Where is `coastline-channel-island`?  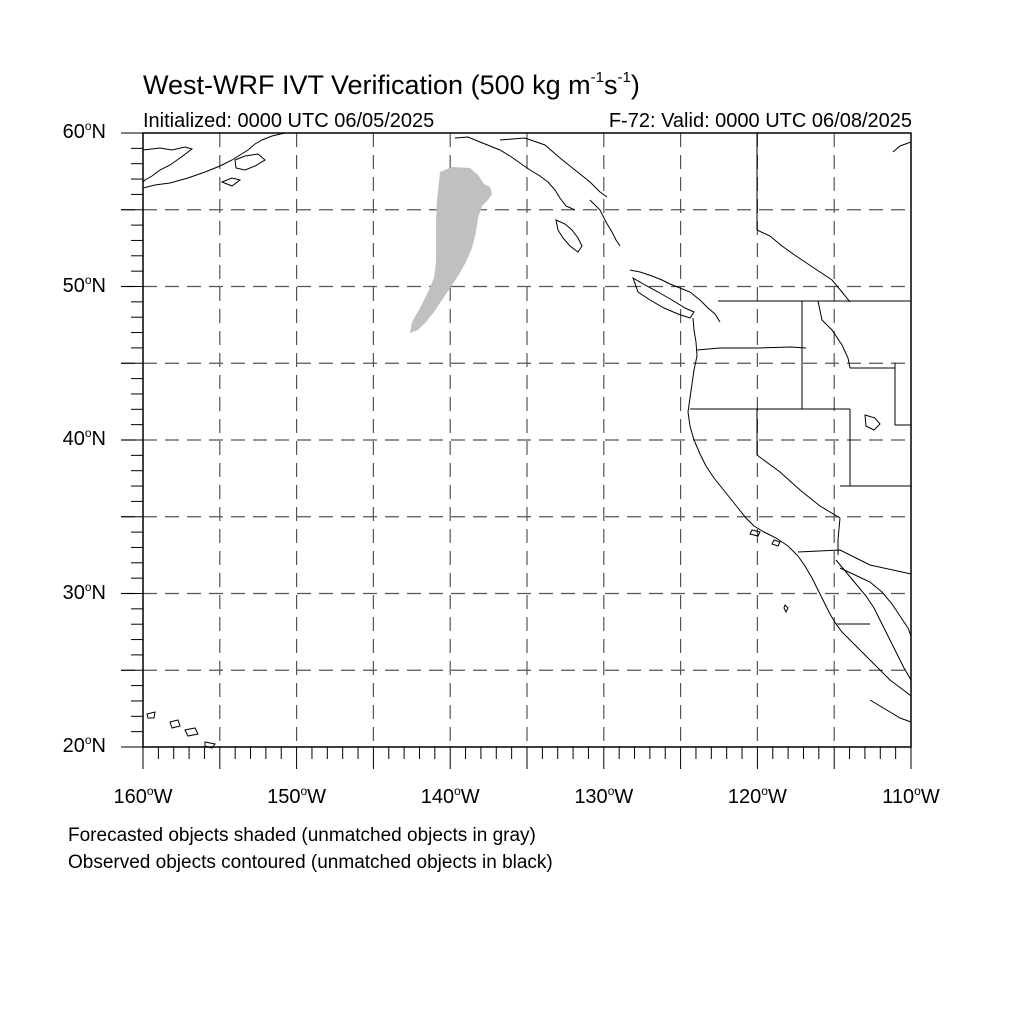 coastline-channel-island is located at coordinates (755, 533).